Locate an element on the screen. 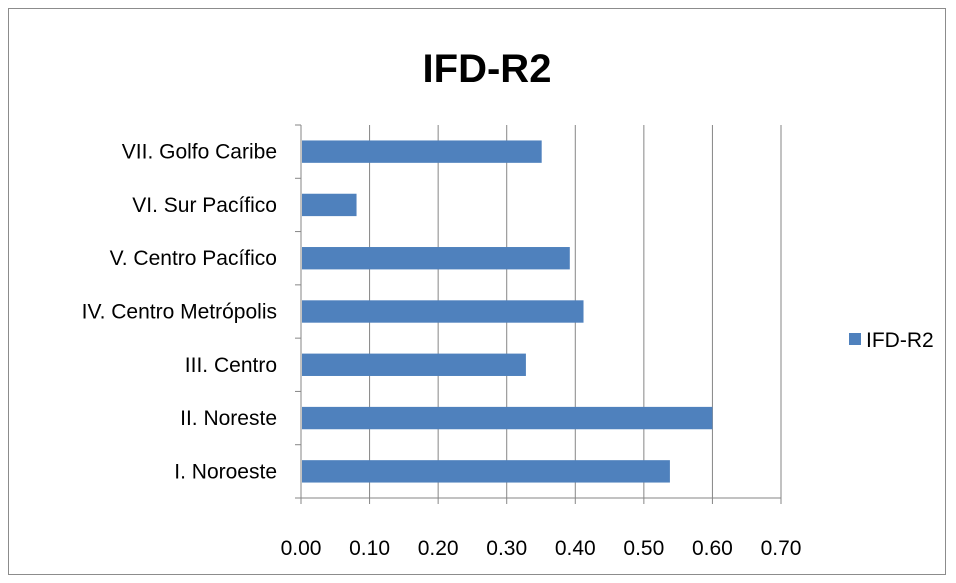 The height and width of the screenshot is (583, 956). category-label: VI. Sur Pacífico is located at coordinates (204, 205).